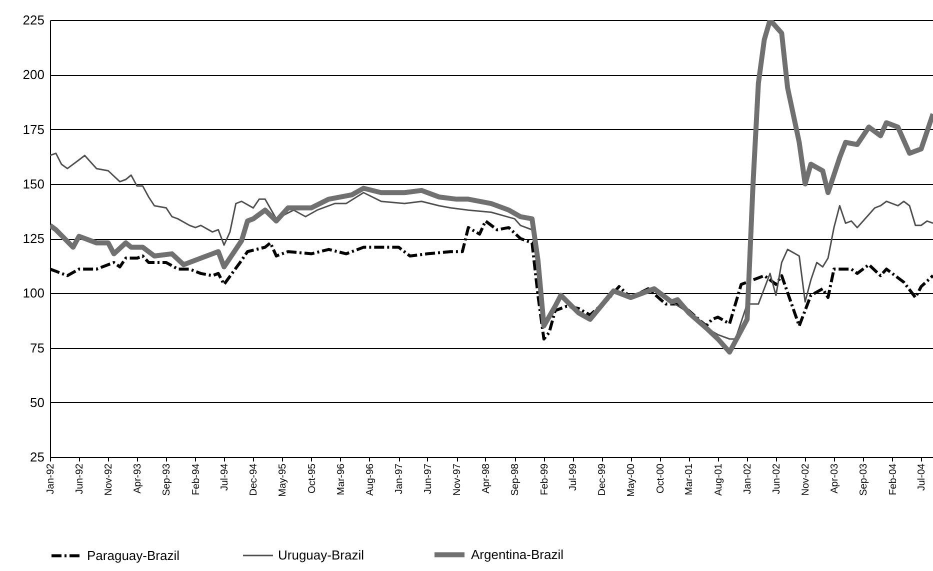  Describe the element at coordinates (138, 478) in the screenshot. I see `x-tick-label: Apr-93` at that location.